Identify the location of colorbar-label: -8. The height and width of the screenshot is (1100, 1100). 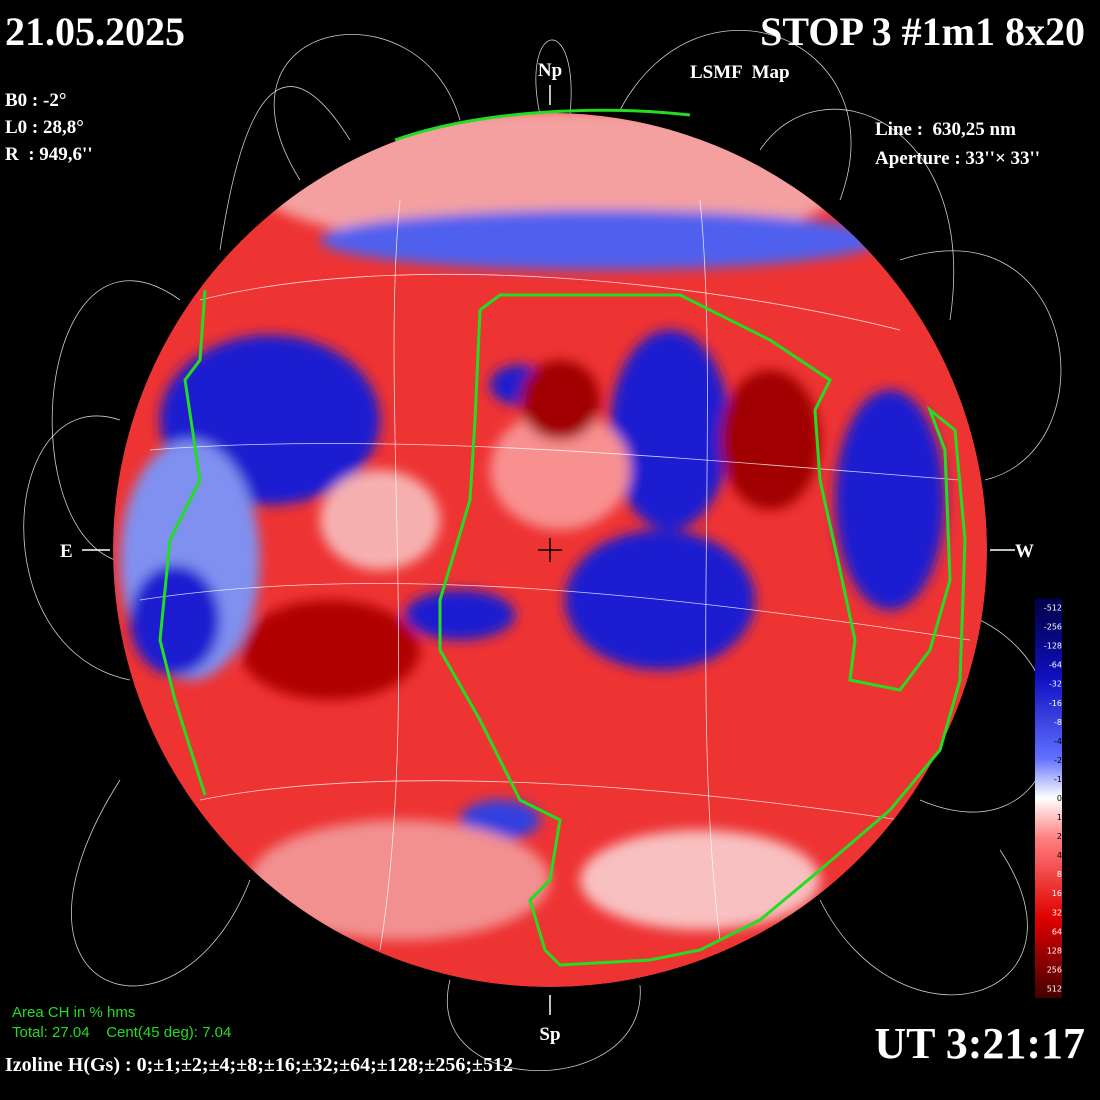
(1058, 722).